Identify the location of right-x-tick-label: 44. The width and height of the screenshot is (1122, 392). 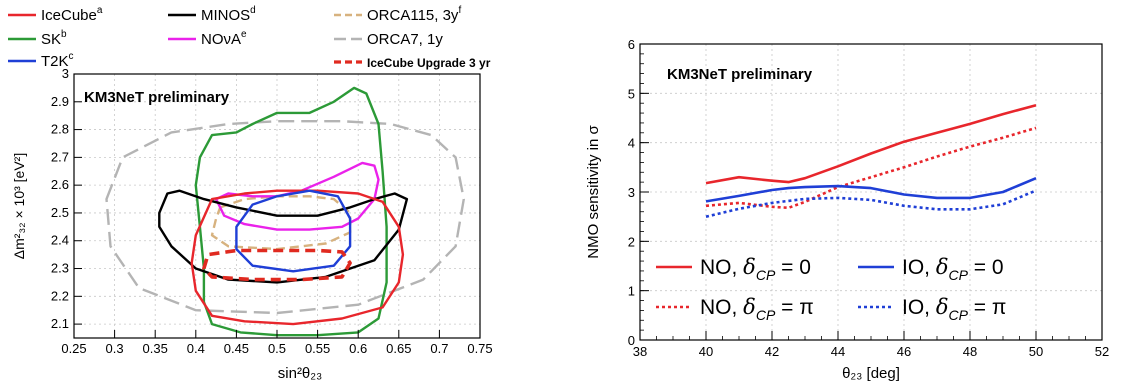
(838, 351).